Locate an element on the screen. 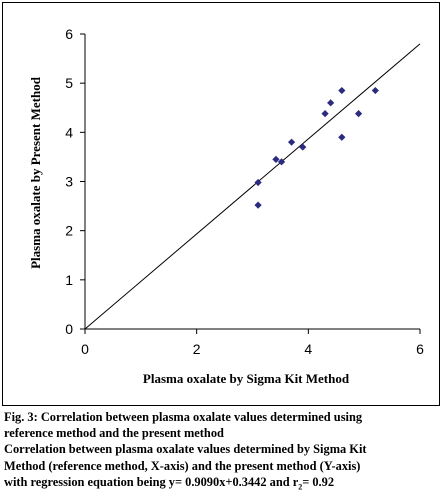  y-tick-label: 0 is located at coordinates (69, 329).